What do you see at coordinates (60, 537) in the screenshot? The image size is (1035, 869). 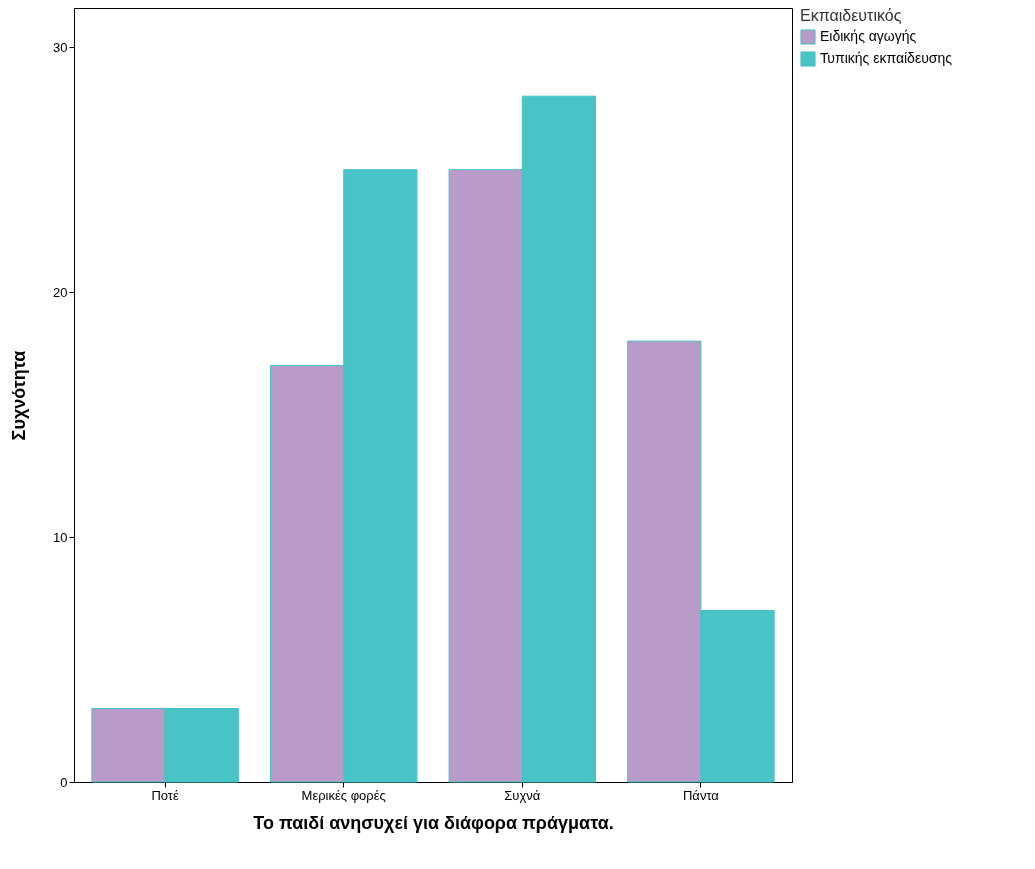 I see `y-tick-label: 10` at bounding box center [60, 537].